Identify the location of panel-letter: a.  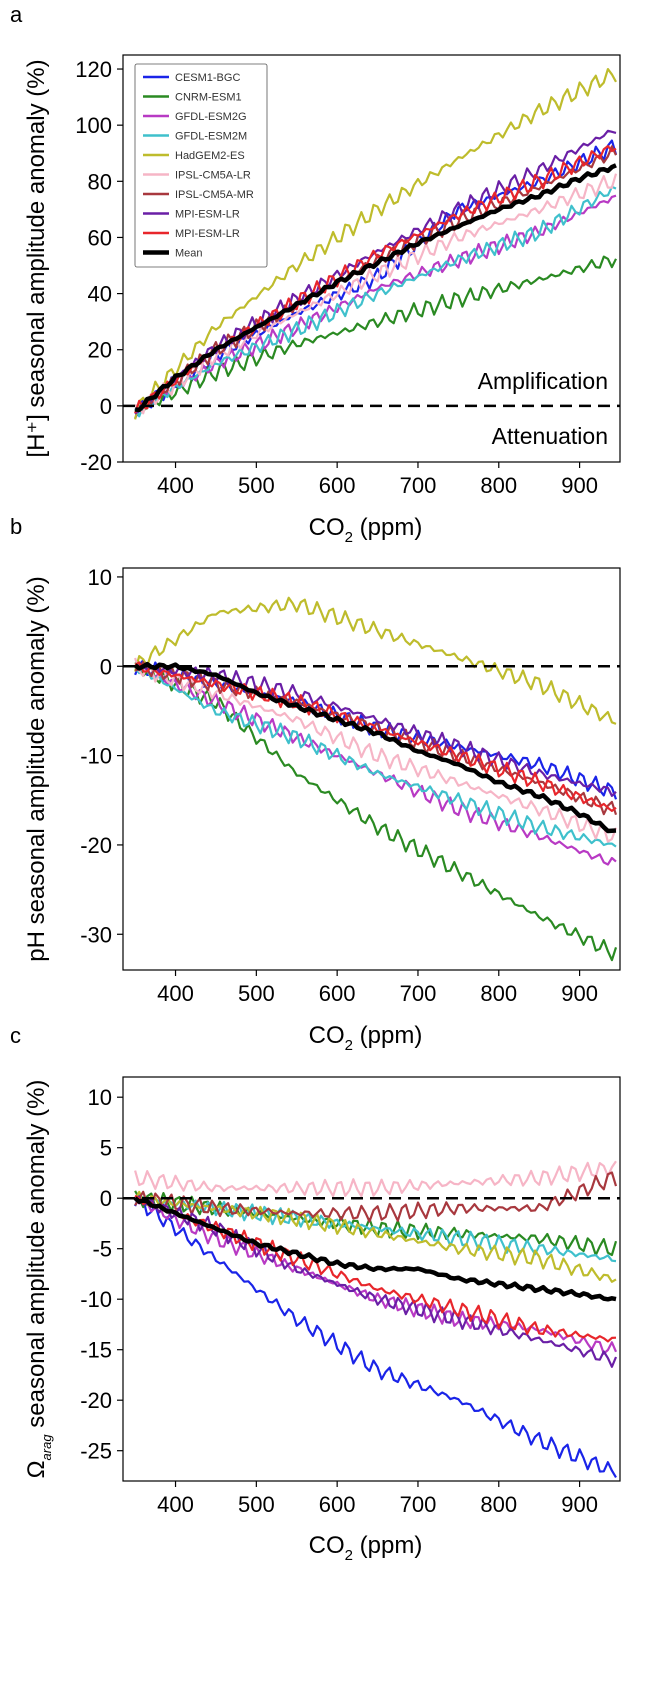
(16, 14).